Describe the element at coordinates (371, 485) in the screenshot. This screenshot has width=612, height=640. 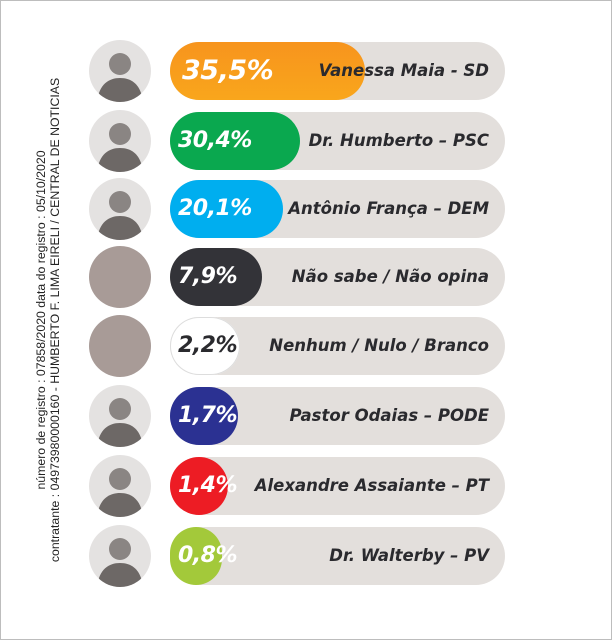
I see `bar-category-label: Alexandre Assaiante – PT` at that location.